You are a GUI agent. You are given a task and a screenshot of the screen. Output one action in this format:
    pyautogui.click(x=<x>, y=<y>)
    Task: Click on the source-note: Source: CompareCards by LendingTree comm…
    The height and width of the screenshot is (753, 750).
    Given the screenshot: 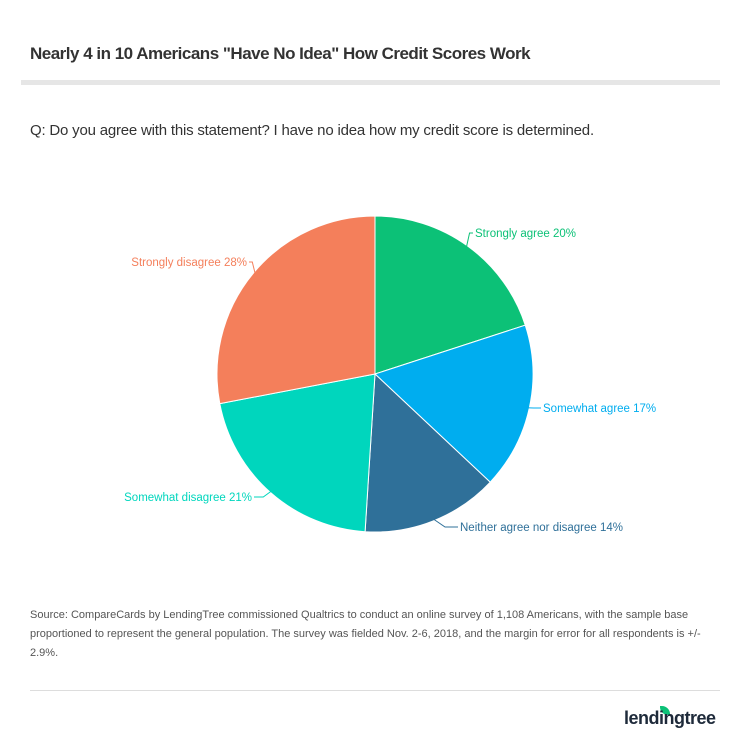 What is the action you would take?
    pyautogui.click(x=365, y=634)
    